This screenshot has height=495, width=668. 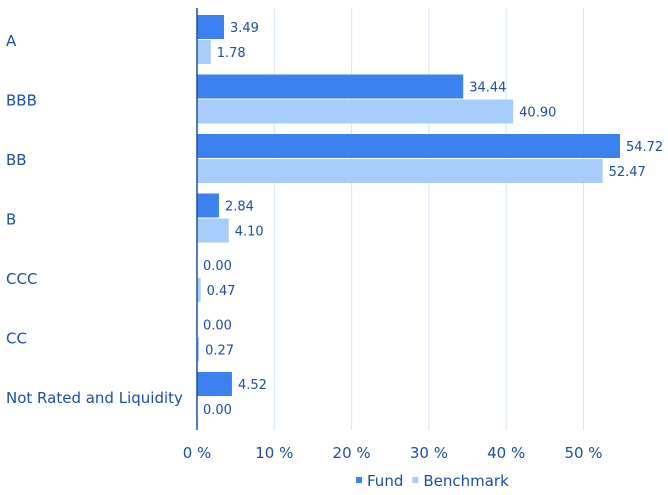 What do you see at coordinates (644, 147) in the screenshot?
I see `data-label: 54.72` at bounding box center [644, 147].